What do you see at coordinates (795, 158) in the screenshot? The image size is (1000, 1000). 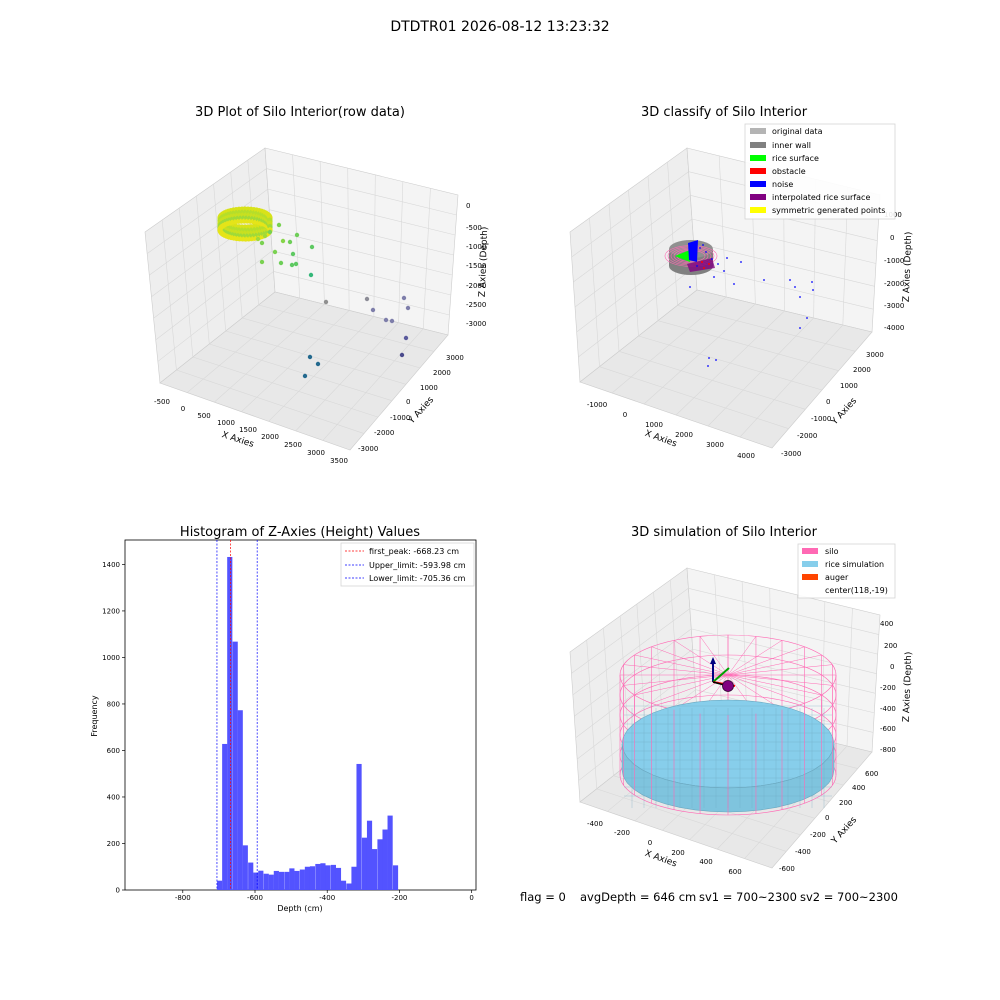 I see `legend-rice-surface: rice surface` at bounding box center [795, 158].